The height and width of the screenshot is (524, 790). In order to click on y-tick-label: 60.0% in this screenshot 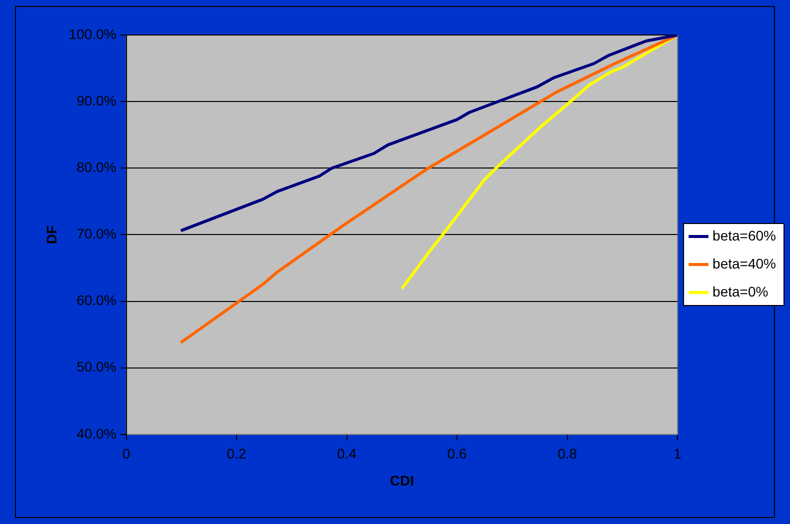, I will do `click(96, 300)`.